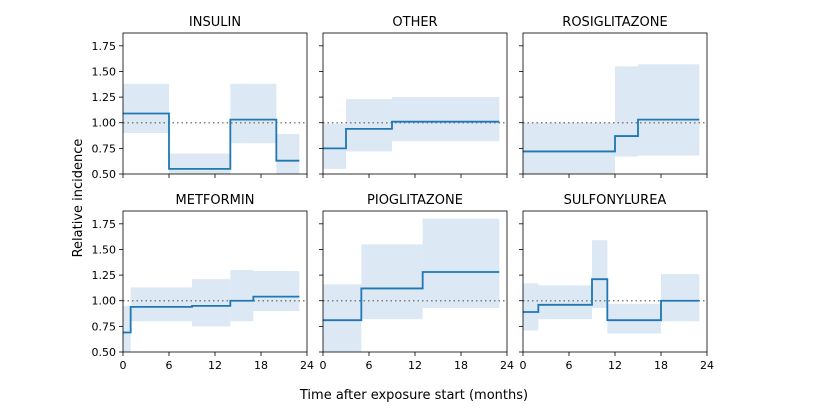 This screenshot has width=830, height=415. I want to click on panel-pioglitazone: PIOGLITAZONE 0 6 12 18 24, so click(416, 282).